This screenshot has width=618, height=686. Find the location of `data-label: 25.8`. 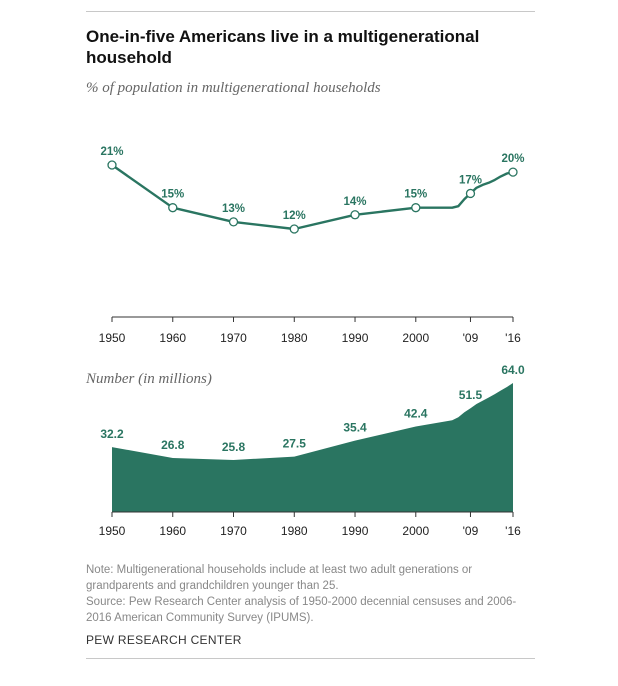

data-label: 25.8 is located at coordinates (234, 447).